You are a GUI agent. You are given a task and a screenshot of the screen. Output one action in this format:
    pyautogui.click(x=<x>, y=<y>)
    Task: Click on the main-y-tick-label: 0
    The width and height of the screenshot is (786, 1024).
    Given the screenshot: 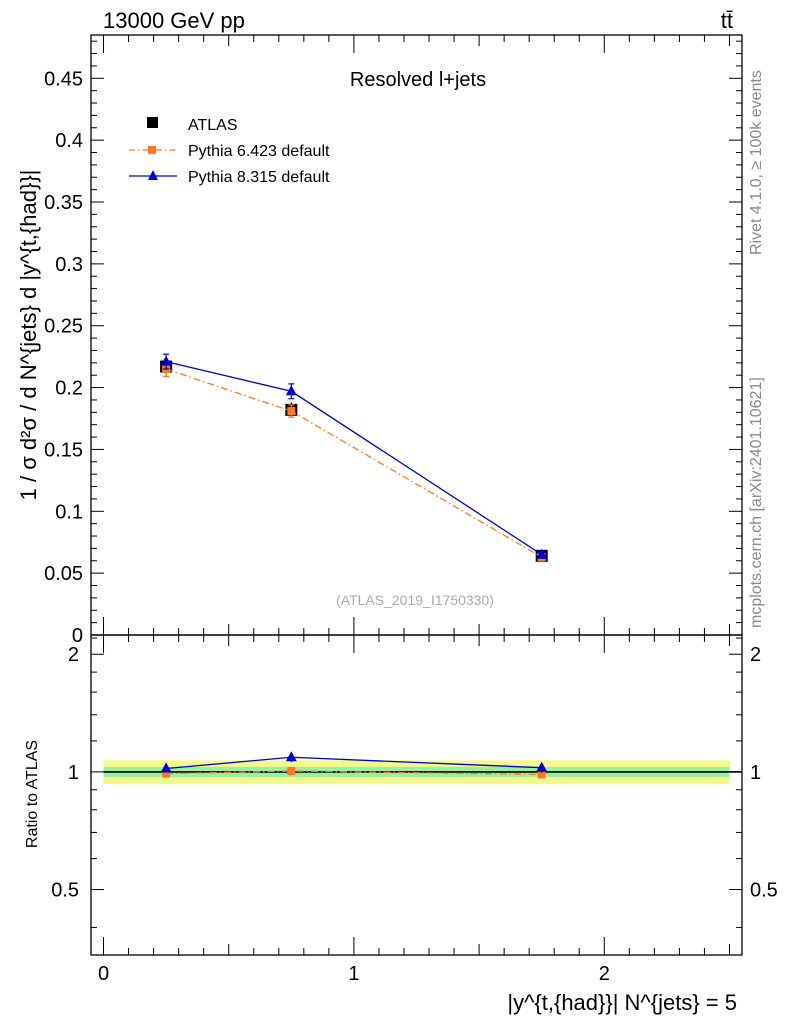 What is the action you would take?
    pyautogui.click(x=77, y=636)
    